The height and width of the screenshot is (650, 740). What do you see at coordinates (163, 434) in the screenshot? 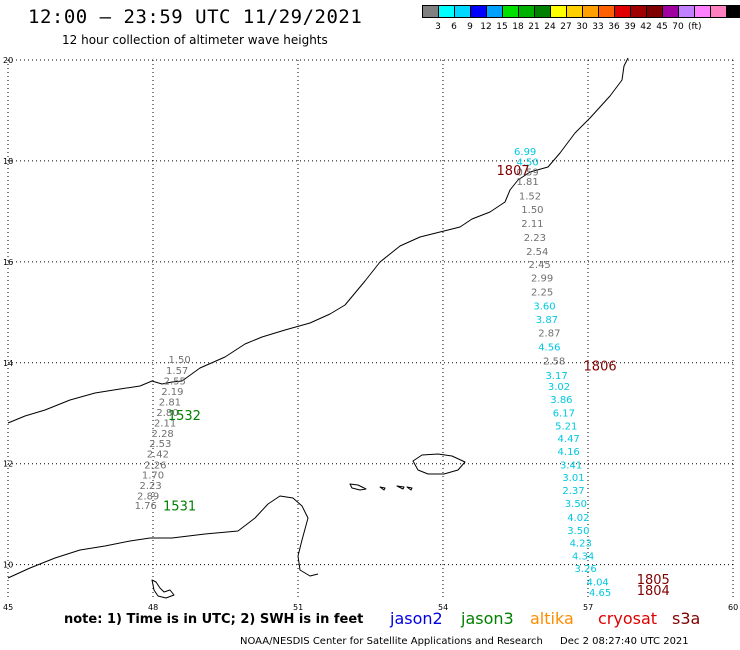
I see `wave-height-value: 2.28` at bounding box center [163, 434].